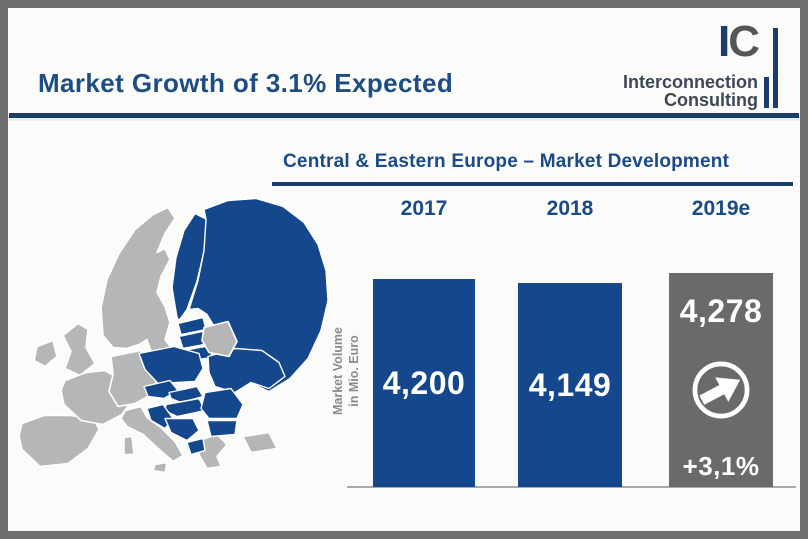 The height and width of the screenshot is (539, 808). What do you see at coordinates (532, 184) in the screenshot?
I see `chart-title-underline` at bounding box center [532, 184].